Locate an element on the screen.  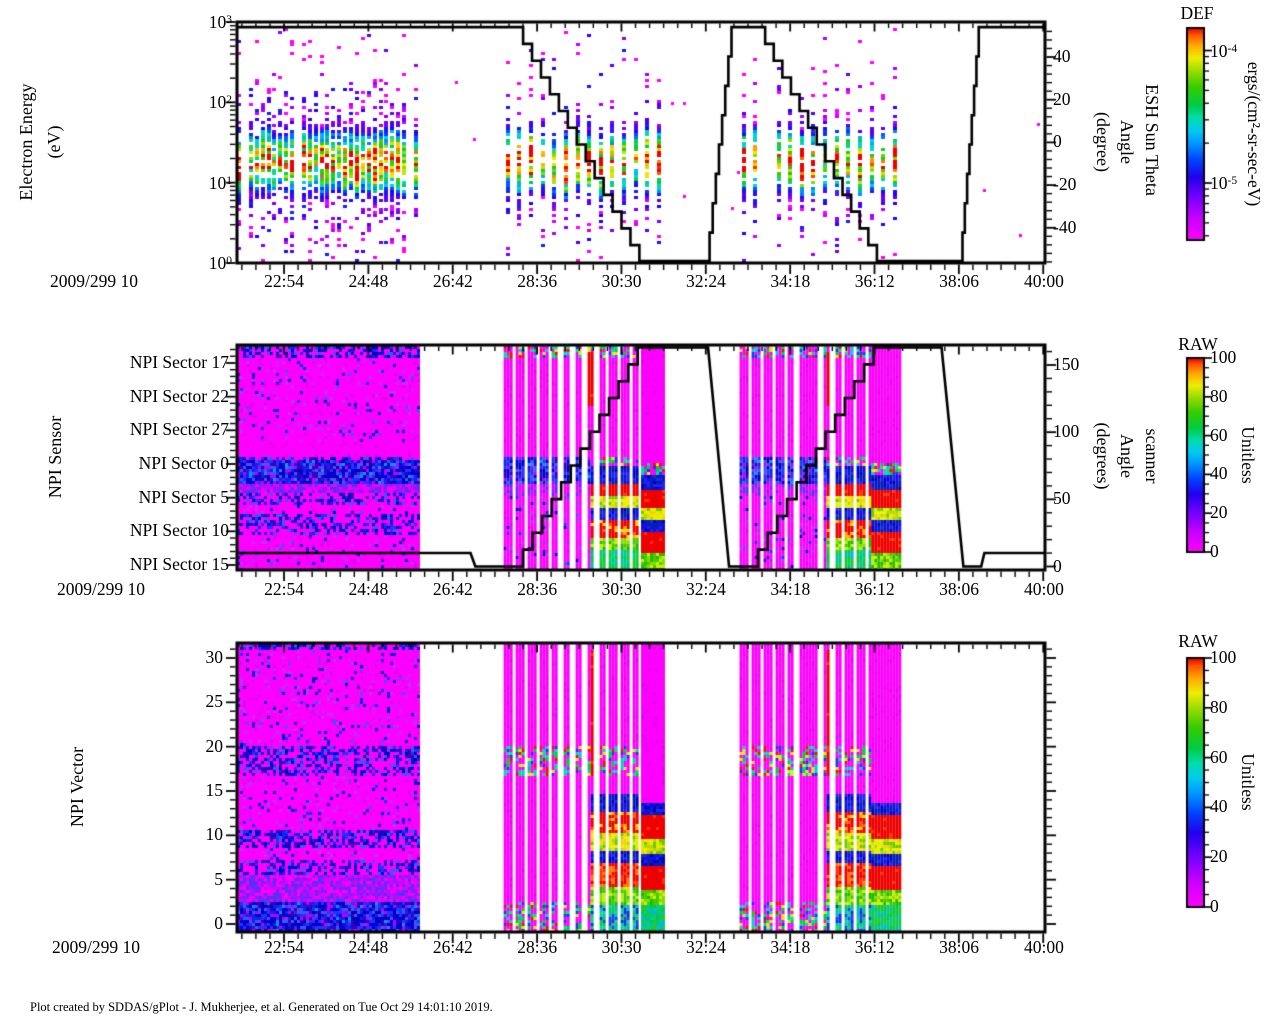
p2-xtick-label-4: 30:30 is located at coordinates (621, 589).